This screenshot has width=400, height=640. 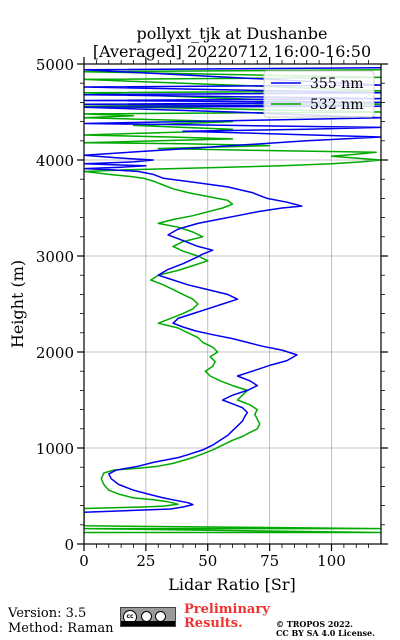 I want to click on copyright-line1: © TROPOS 2022., so click(x=314, y=624).